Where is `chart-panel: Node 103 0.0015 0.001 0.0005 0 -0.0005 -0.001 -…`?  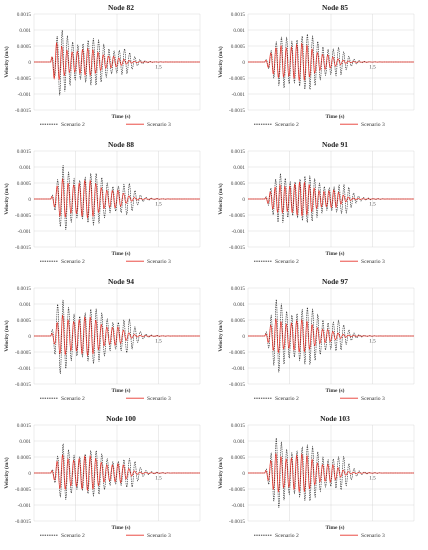 chart-panel: Node 103 0.0015 0.001 0.0005 0 -0.0005 -0.001 -… is located at coordinates (321, 481).